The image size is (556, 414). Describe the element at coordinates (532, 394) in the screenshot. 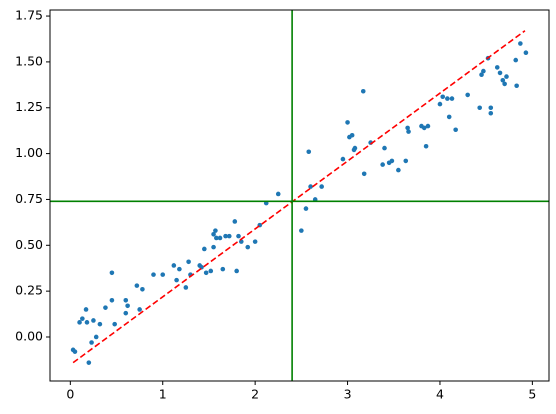

I see `x-tick-label: 5` at that location.